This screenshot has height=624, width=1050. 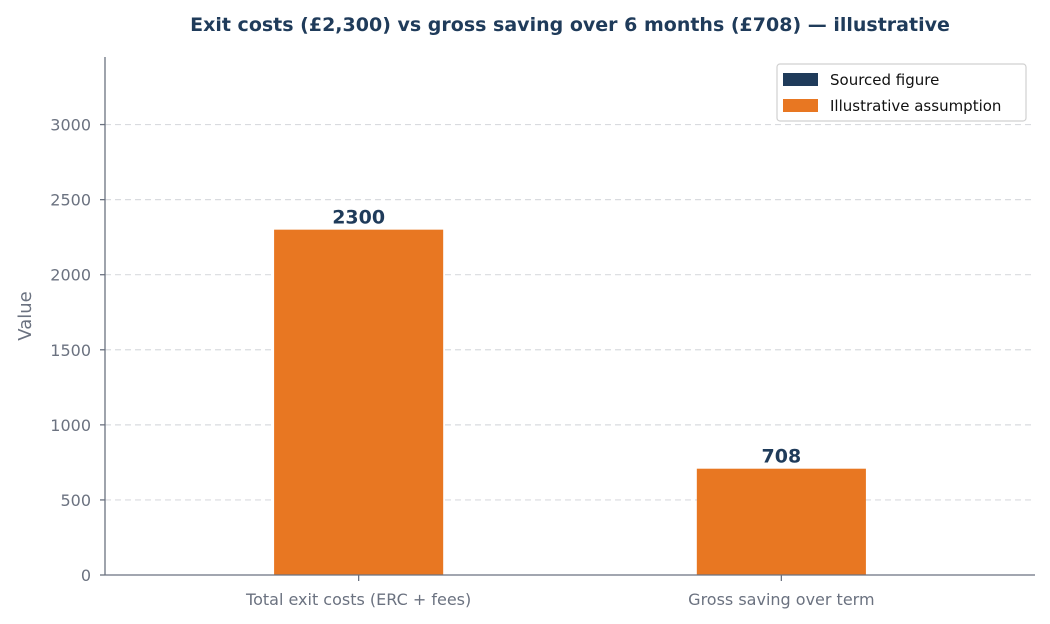 What do you see at coordinates (70, 125) in the screenshot?
I see `y-tick-label: 3000` at bounding box center [70, 125].